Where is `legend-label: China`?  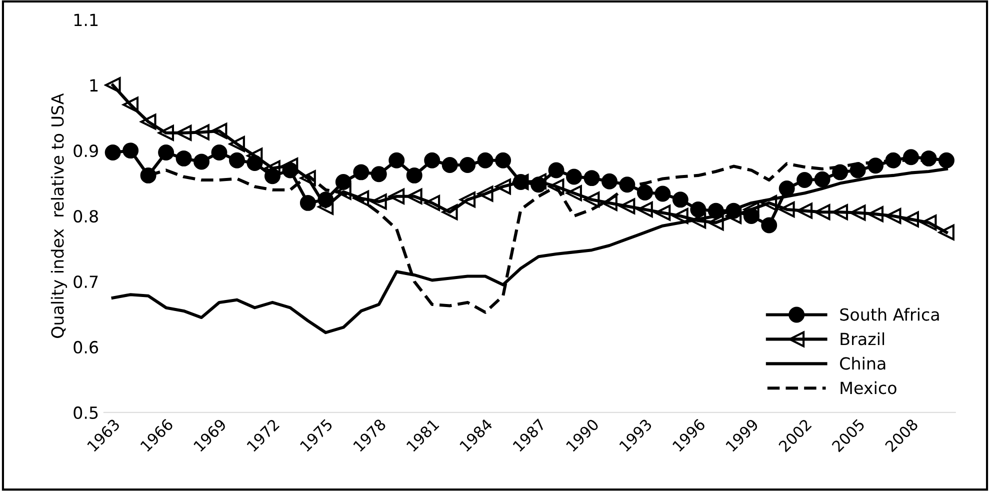 legend-label: China is located at coordinates (863, 363).